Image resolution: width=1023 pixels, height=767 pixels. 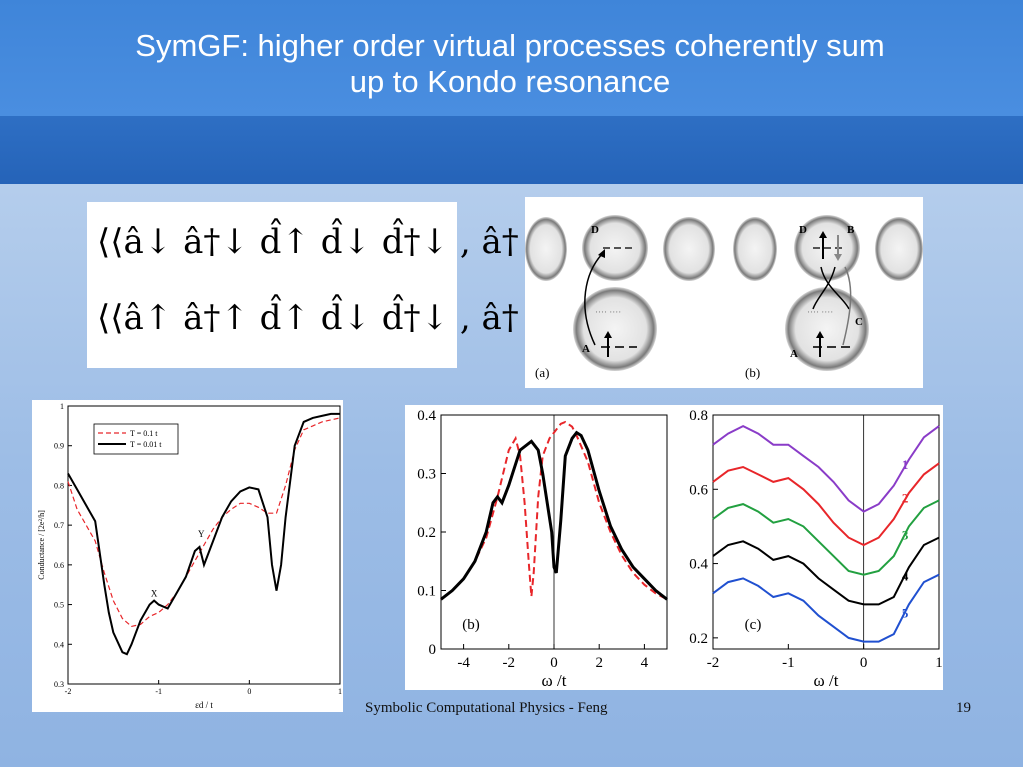 What do you see at coordinates (601, 253) in the screenshot?
I see `hop-head-a` at bounding box center [601, 253].